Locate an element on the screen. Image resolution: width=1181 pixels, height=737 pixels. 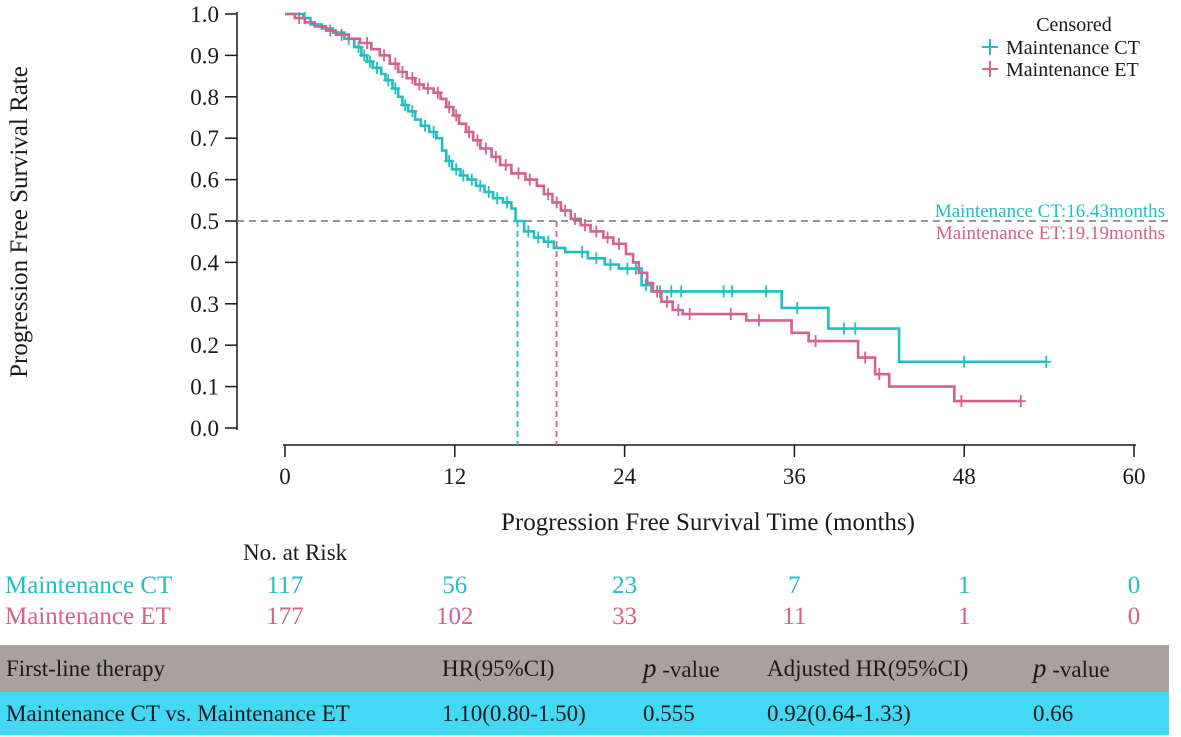
x-tick-label: 48 is located at coordinates (964, 476).